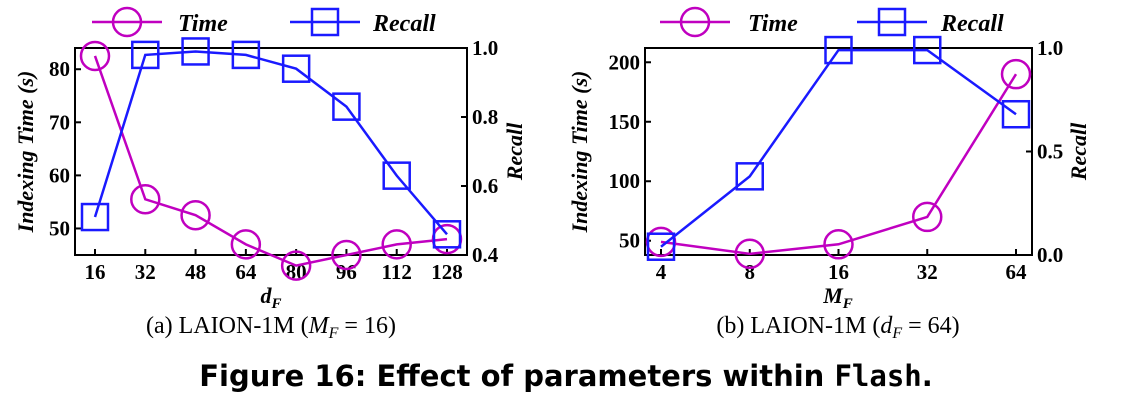 This screenshot has width=1132, height=409. Describe the element at coordinates (264, 22) in the screenshot. I see `legend-a: Time Recall` at that location.